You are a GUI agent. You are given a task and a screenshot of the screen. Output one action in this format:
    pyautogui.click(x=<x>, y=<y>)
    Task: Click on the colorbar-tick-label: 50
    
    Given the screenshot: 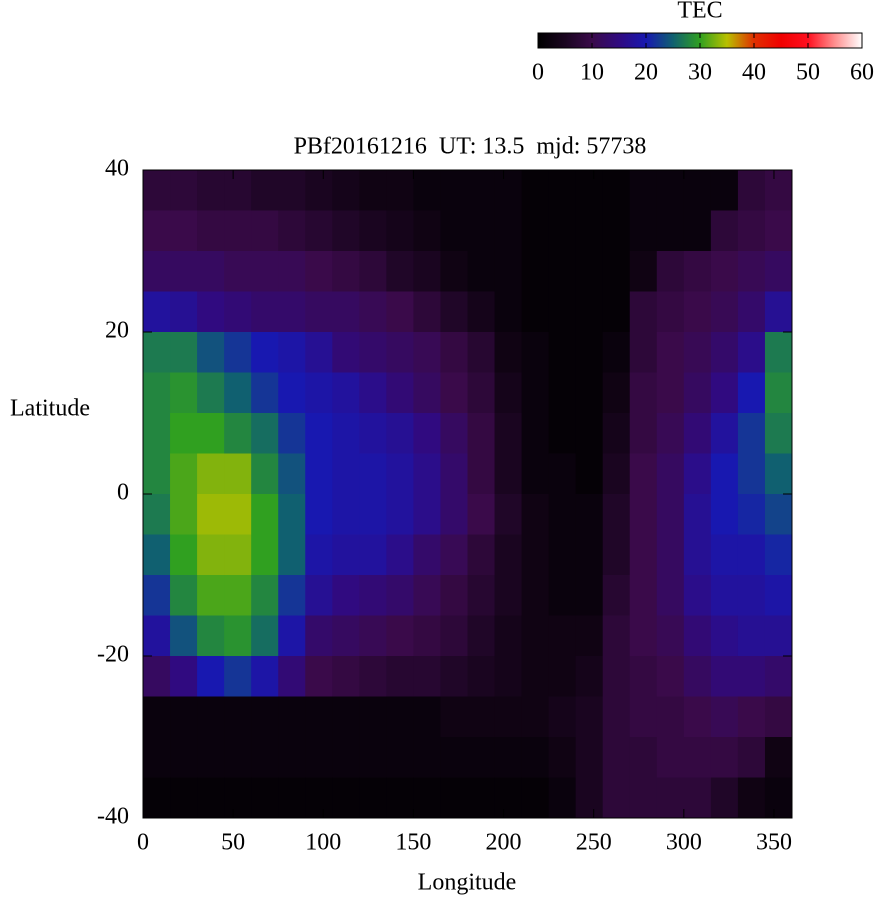 What is the action you would take?
    pyautogui.click(x=808, y=73)
    